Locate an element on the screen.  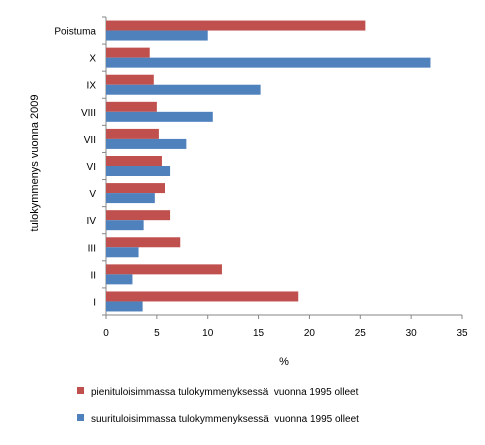
y-tick-label: II is located at coordinates (93, 275).